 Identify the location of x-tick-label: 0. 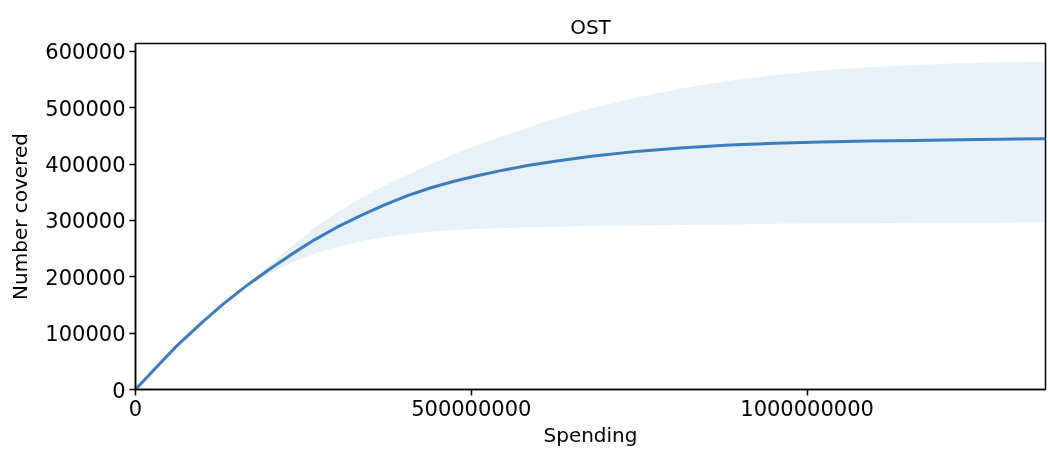
(135, 408).